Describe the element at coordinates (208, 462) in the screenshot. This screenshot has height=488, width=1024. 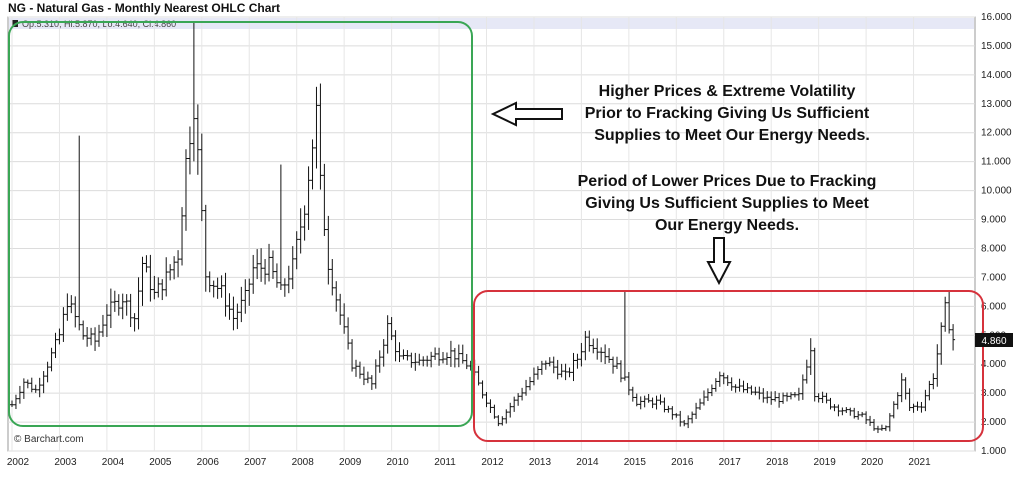
I see `x-tick-label: 2006` at that location.